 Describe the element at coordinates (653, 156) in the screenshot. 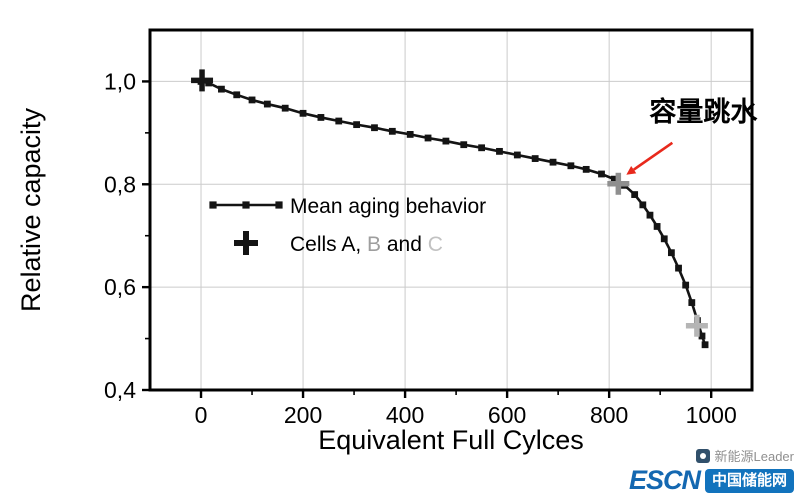

I see `annotation-arrow` at that location.